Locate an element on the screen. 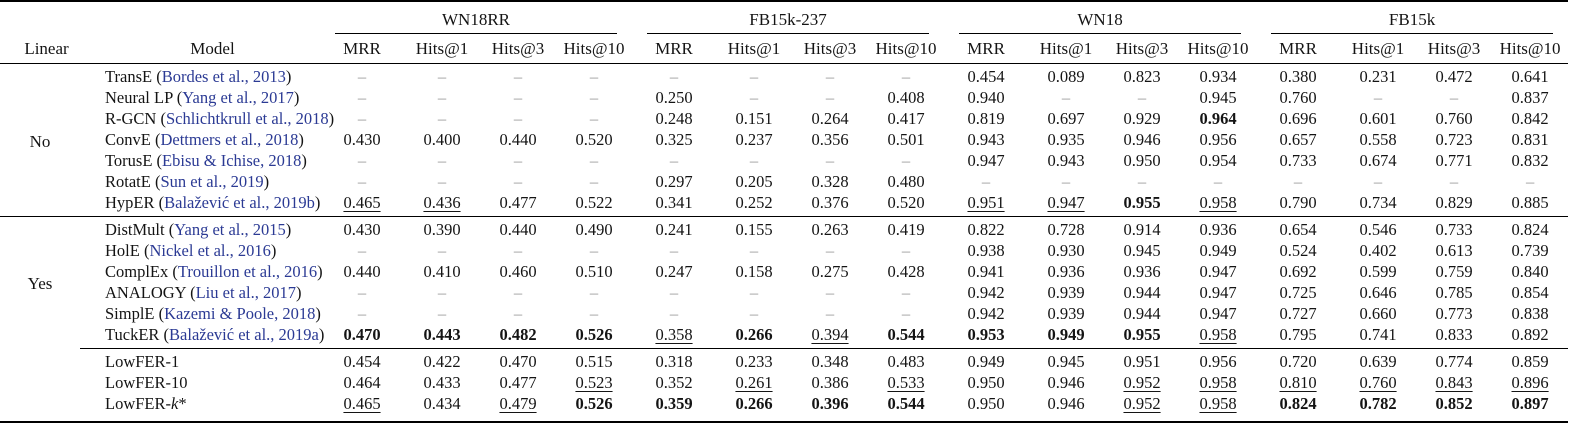 This screenshot has height=423, width=1571. value-cell: 0.297 is located at coordinates (674, 181).